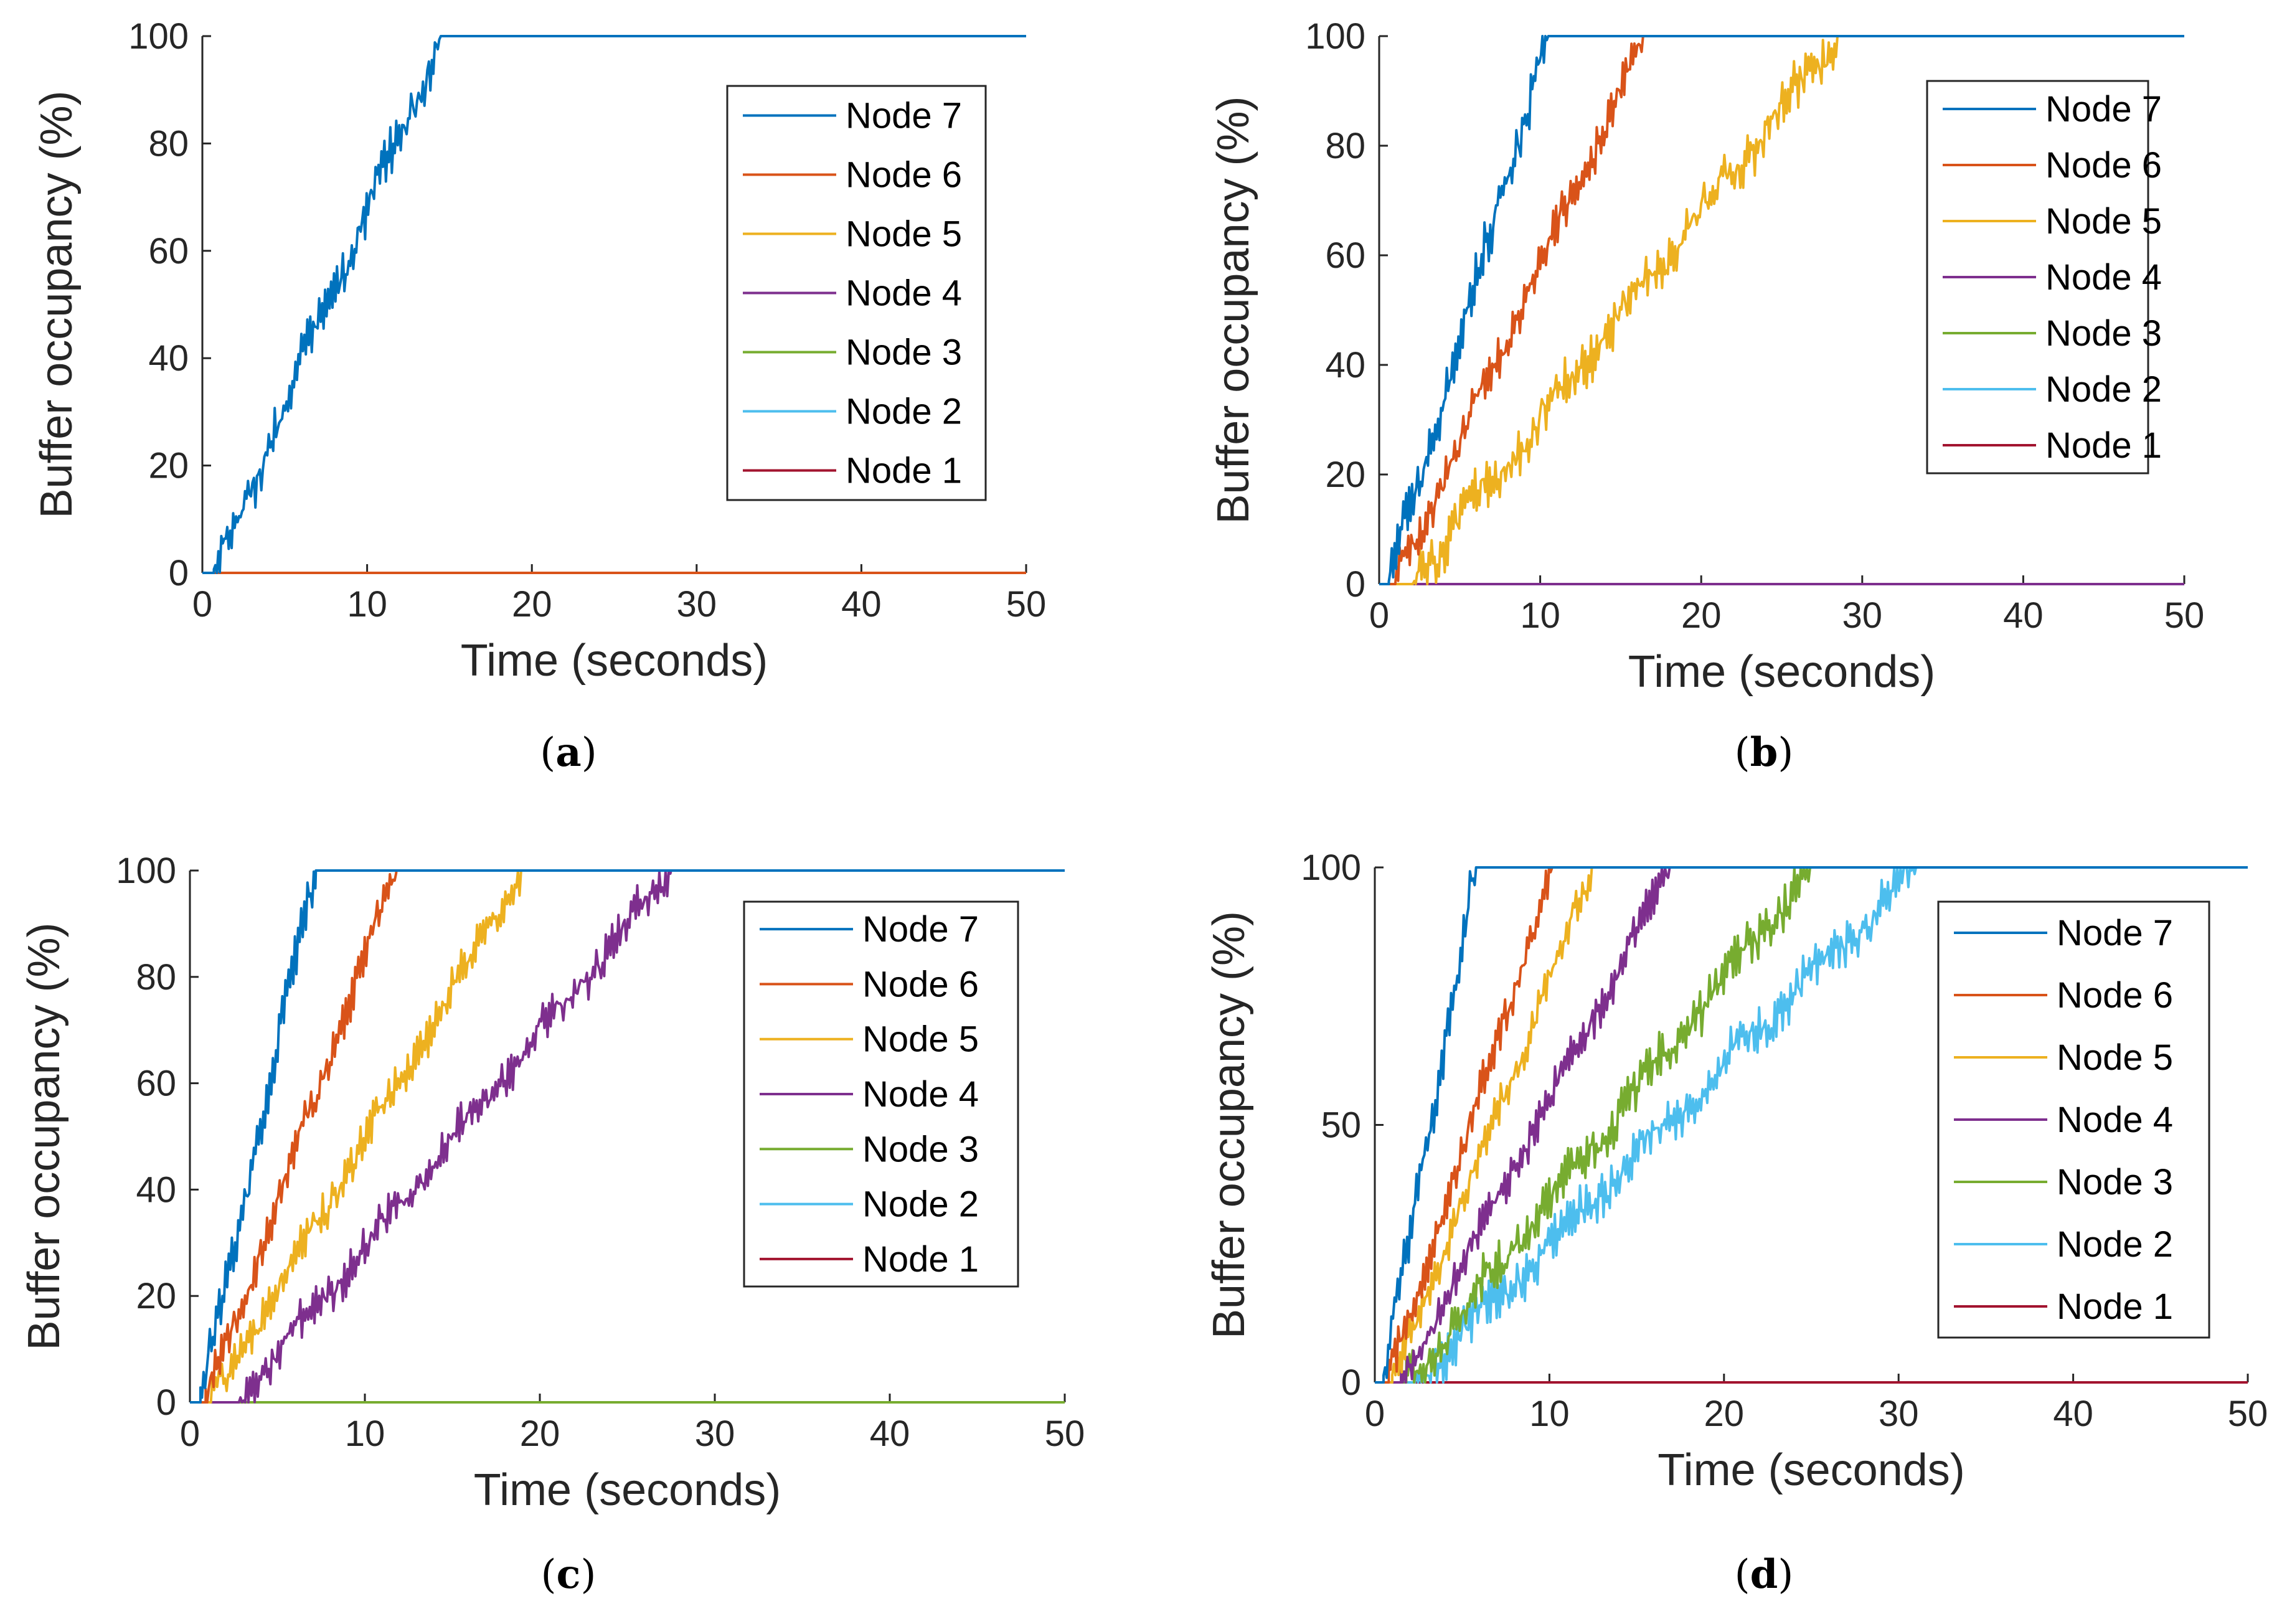 The height and width of the screenshot is (1624, 2287). I want to click on y-tick-label: 50, so click(1341, 1125).